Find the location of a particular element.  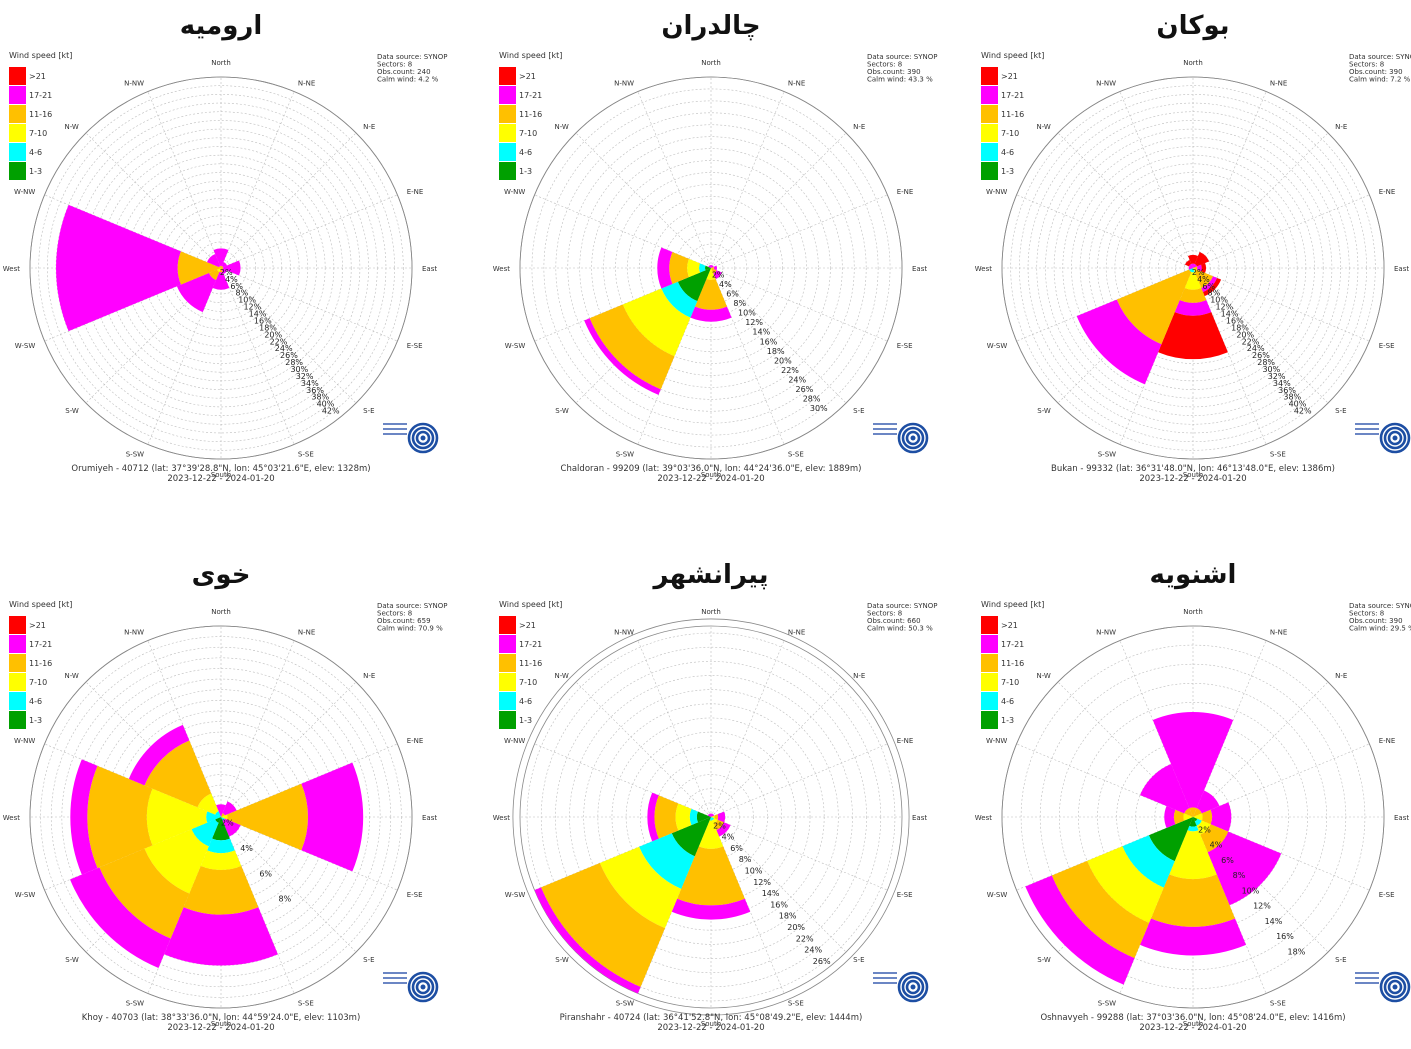

direction-label: N-NE is located at coordinates (1278, 83).